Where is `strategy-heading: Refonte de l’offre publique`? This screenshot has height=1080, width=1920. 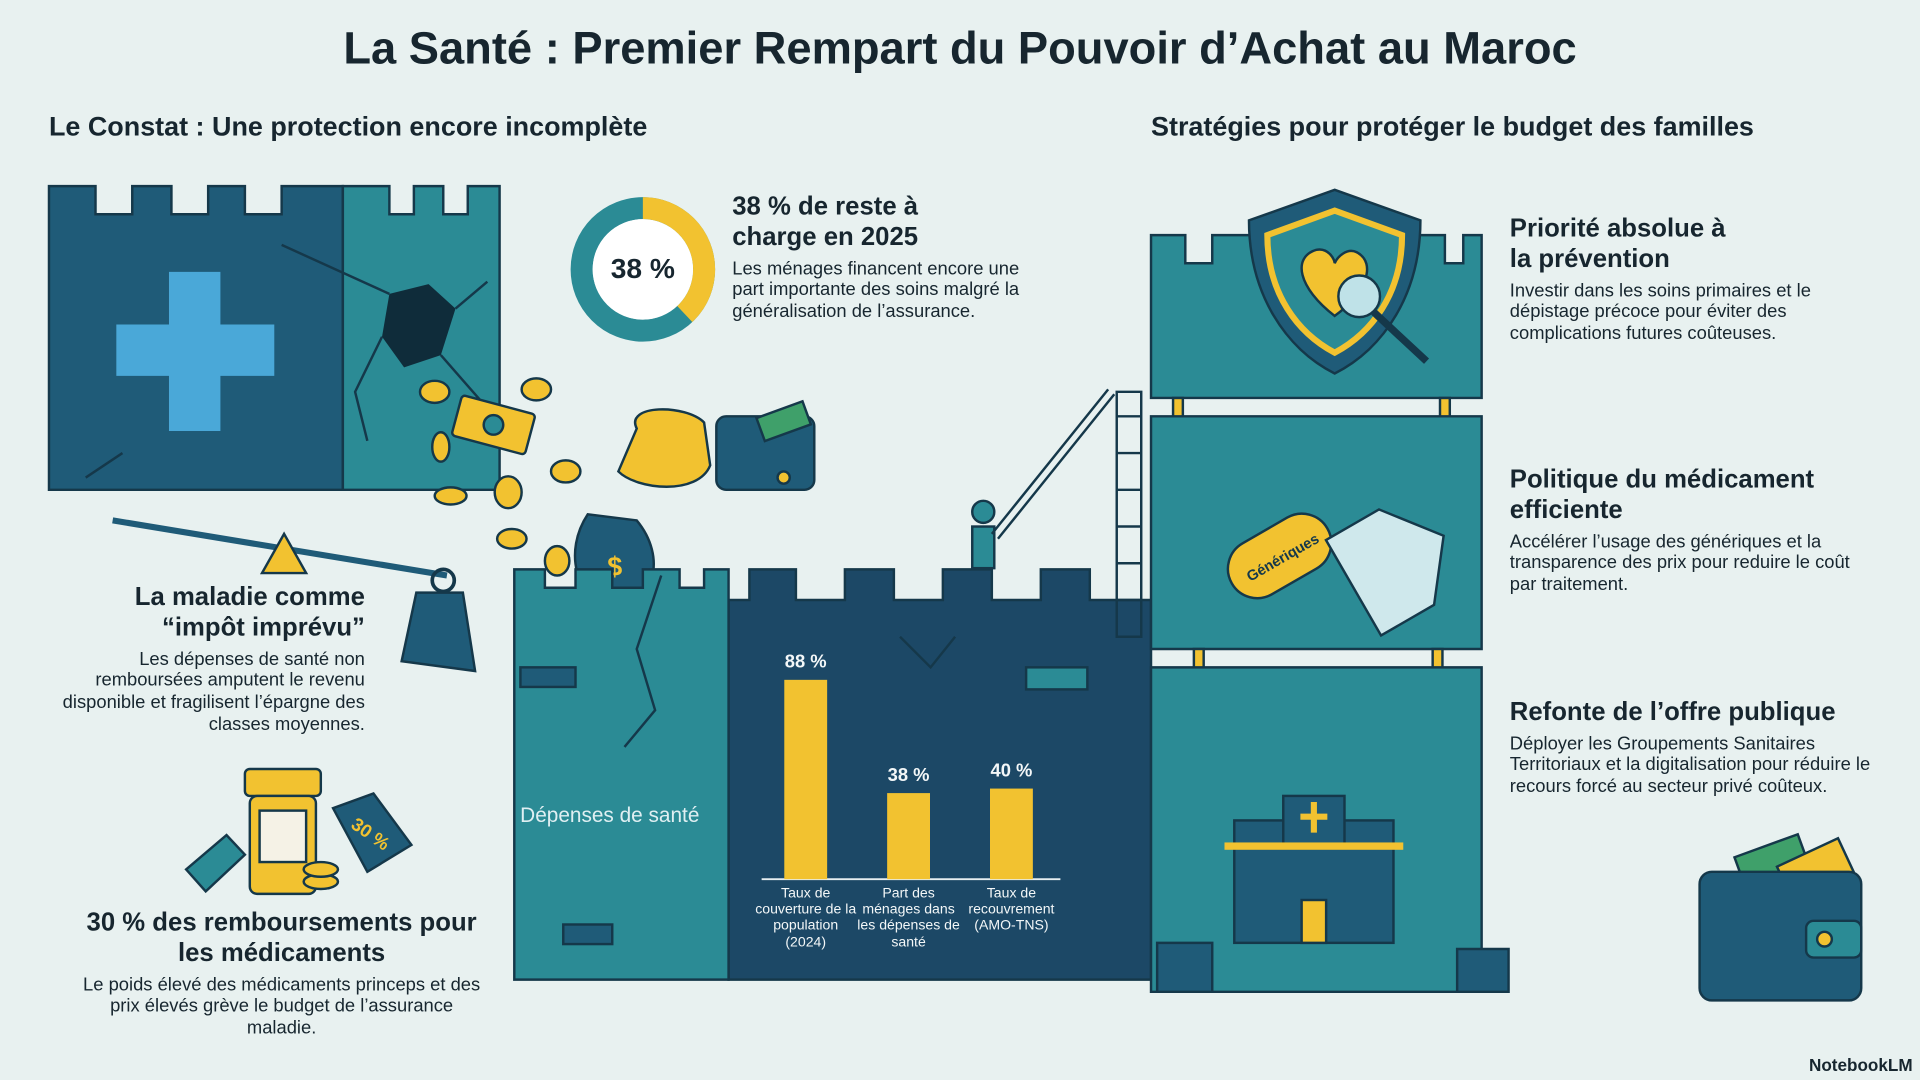
strategy-heading: Refonte de l’offre publique is located at coordinates (1672, 712).